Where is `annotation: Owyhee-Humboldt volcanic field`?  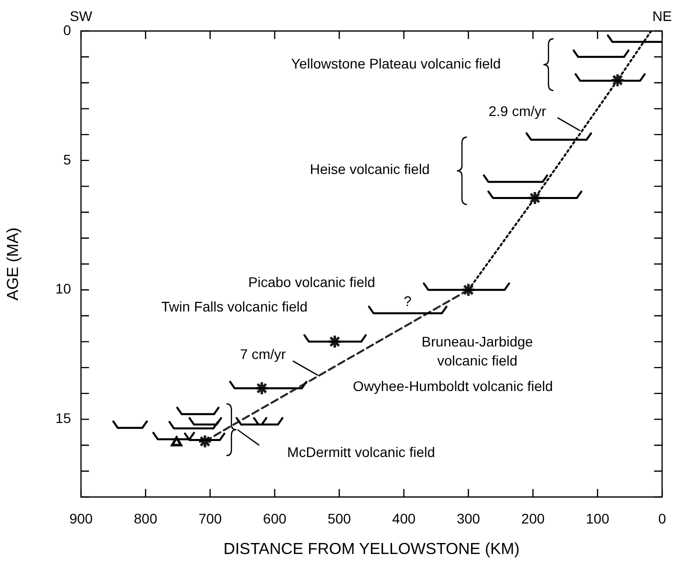 annotation: Owyhee-Humboldt volcanic field is located at coordinates (452, 386).